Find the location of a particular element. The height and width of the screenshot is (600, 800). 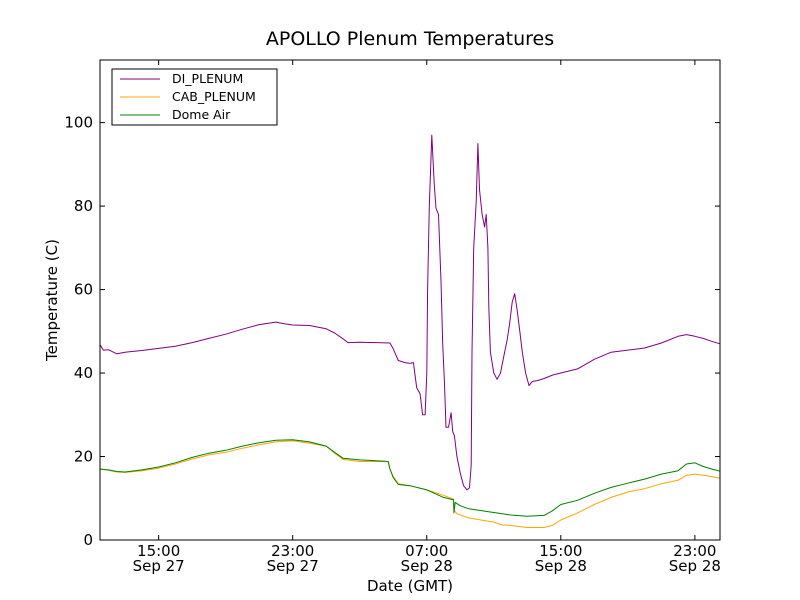

legend-label-cab-plenum: CAB_PLENUM is located at coordinates (214, 96).